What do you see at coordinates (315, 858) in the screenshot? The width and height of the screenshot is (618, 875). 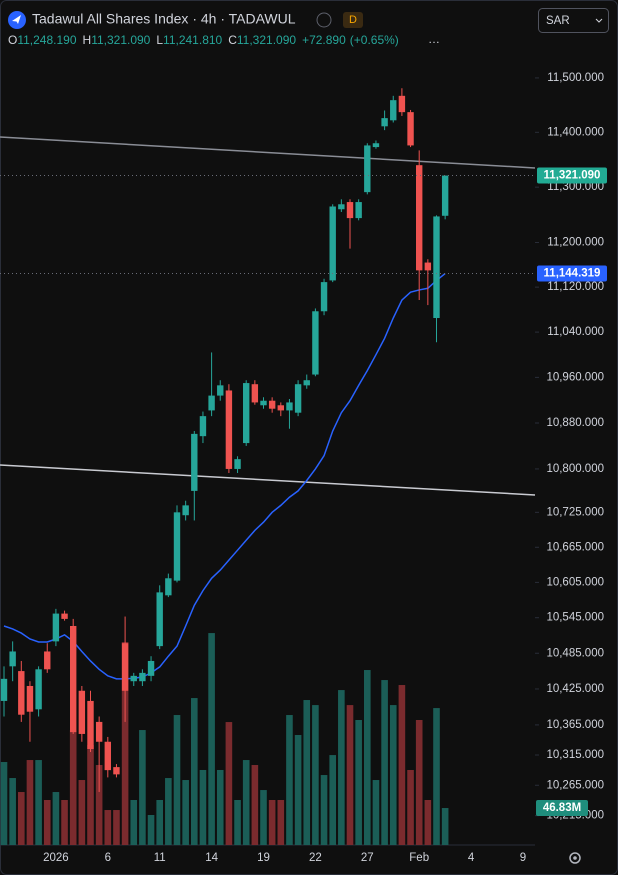 I see `x-tick-label: 22` at bounding box center [315, 858].